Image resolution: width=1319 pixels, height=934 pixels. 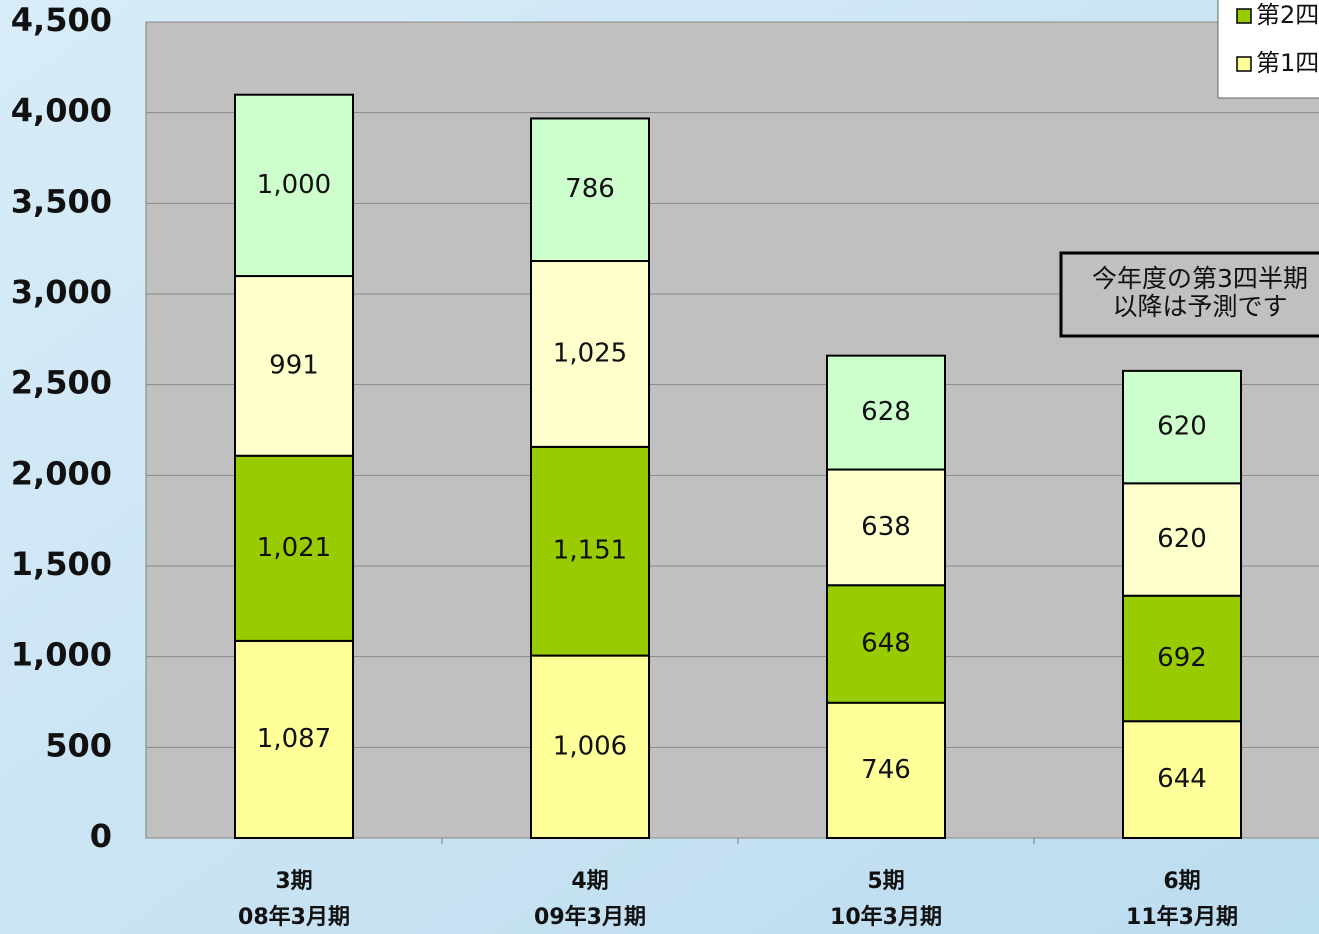 I want to click on annotation: 今年度の第3四半期, so click(x=1200, y=278).